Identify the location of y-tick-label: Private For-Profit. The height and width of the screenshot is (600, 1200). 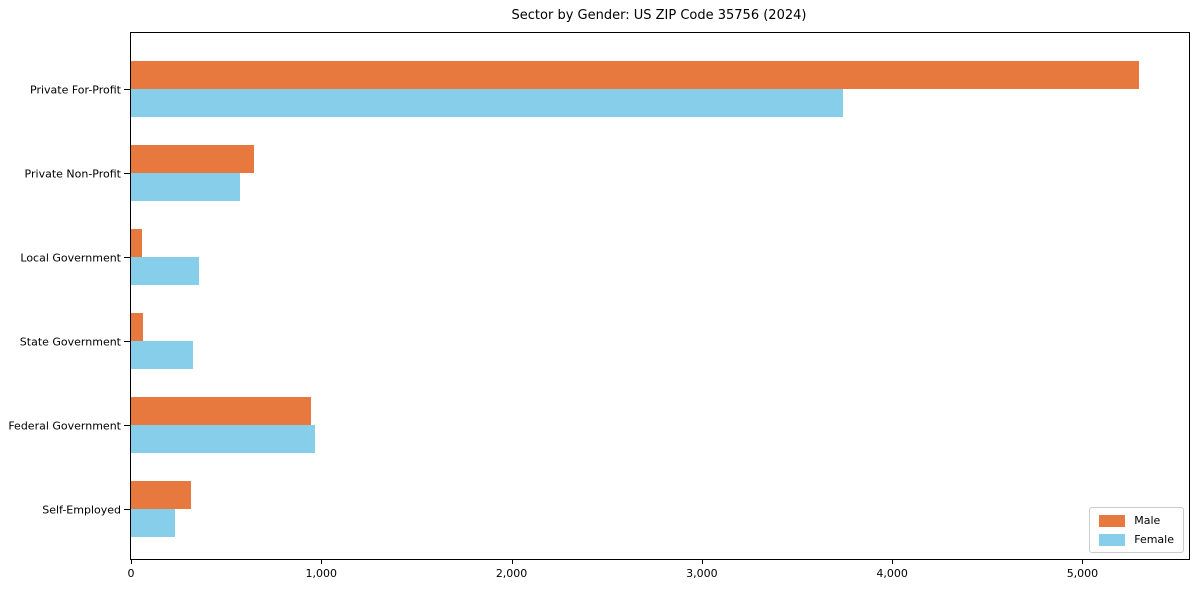
(75, 89).